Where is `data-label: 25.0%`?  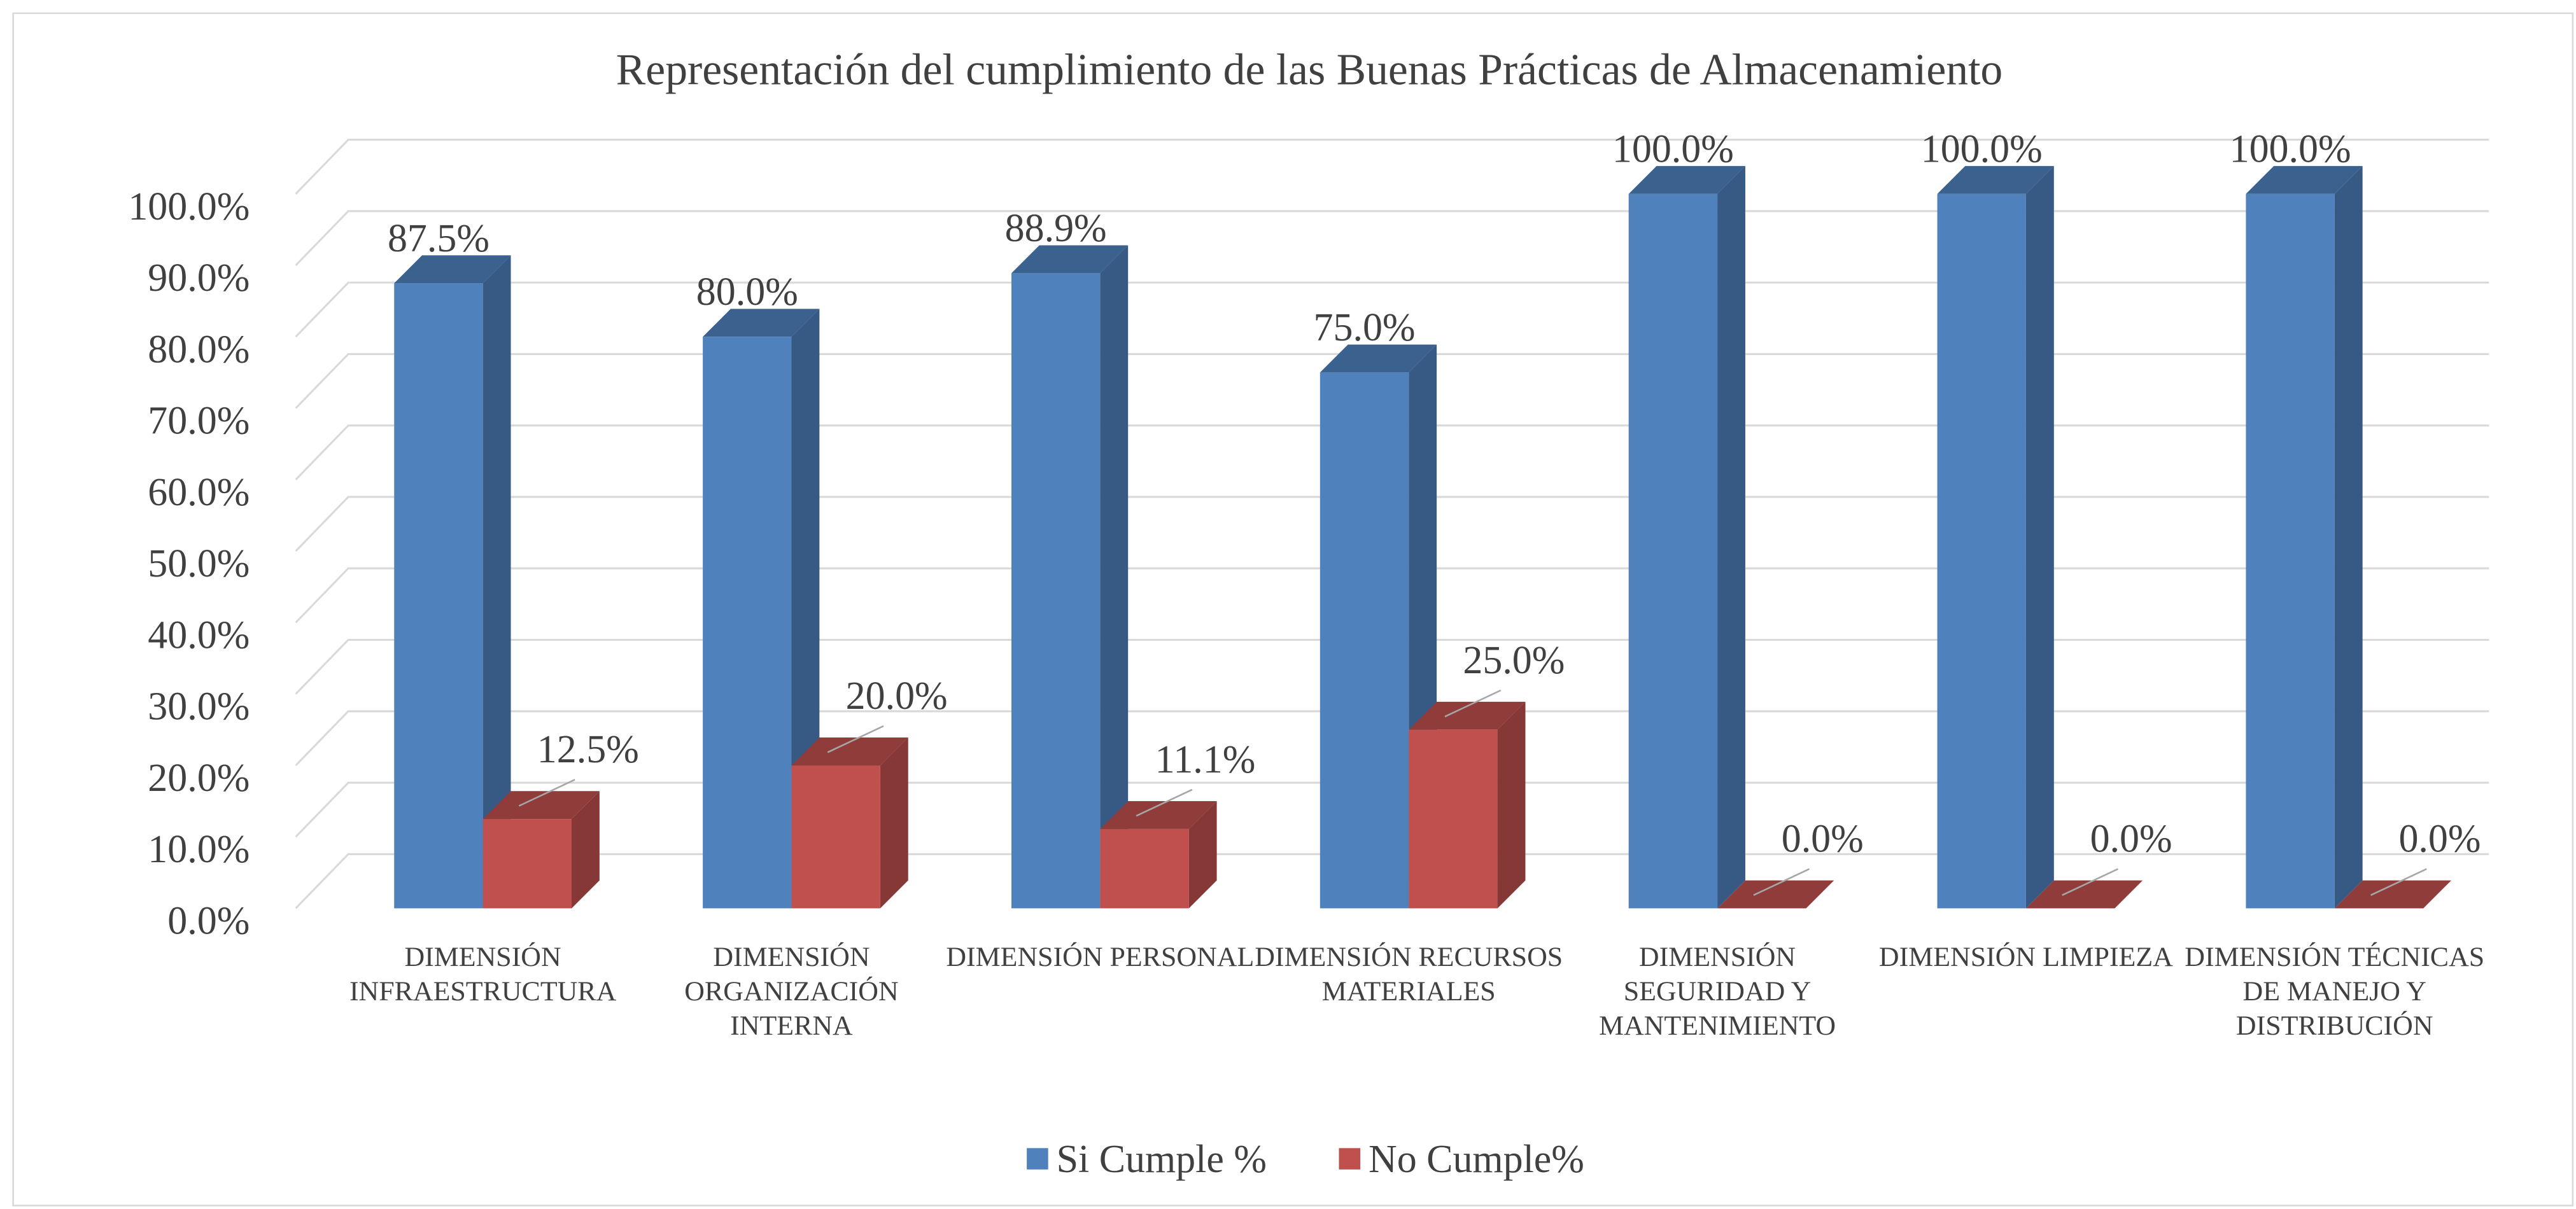 data-label: 25.0% is located at coordinates (1514, 660).